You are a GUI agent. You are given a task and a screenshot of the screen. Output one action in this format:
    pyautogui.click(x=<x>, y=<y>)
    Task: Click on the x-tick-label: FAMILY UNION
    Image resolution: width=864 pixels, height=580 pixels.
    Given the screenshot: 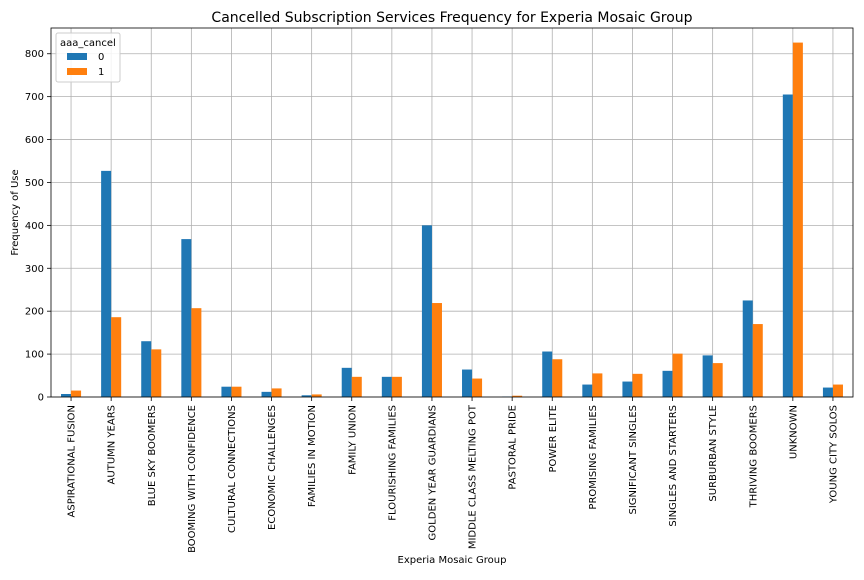 What is the action you would take?
    pyautogui.click(x=352, y=440)
    